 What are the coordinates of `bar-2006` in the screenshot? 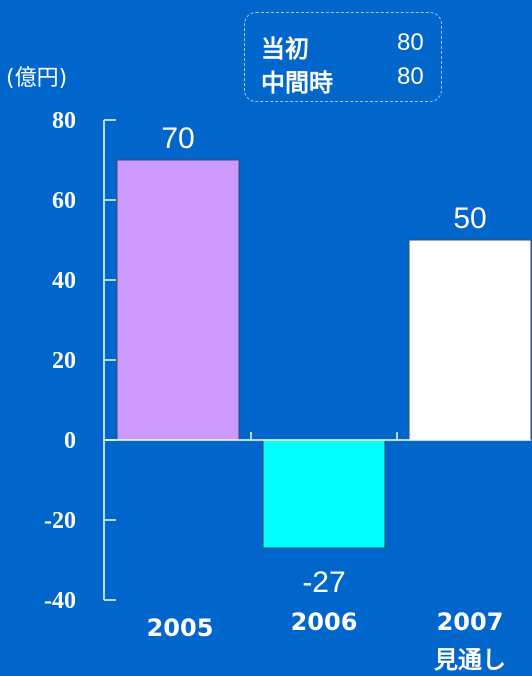 It's located at (324, 494).